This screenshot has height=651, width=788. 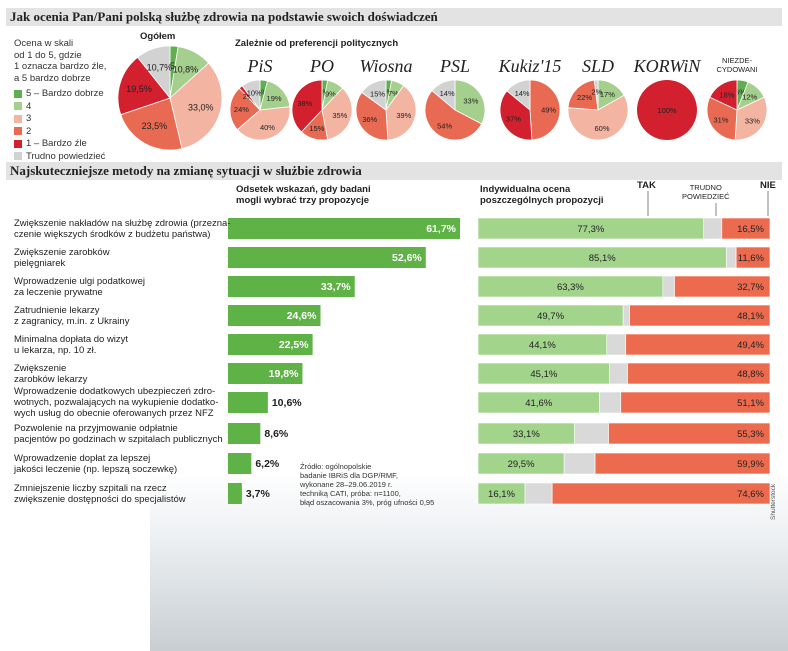 I want to click on legend-label: 4, so click(x=29, y=106).